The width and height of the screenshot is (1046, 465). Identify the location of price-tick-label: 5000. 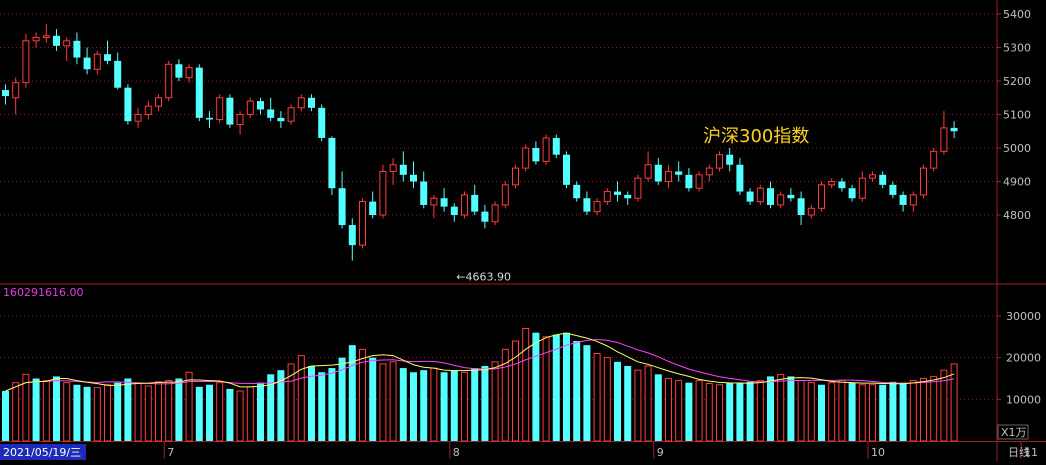
(1017, 148).